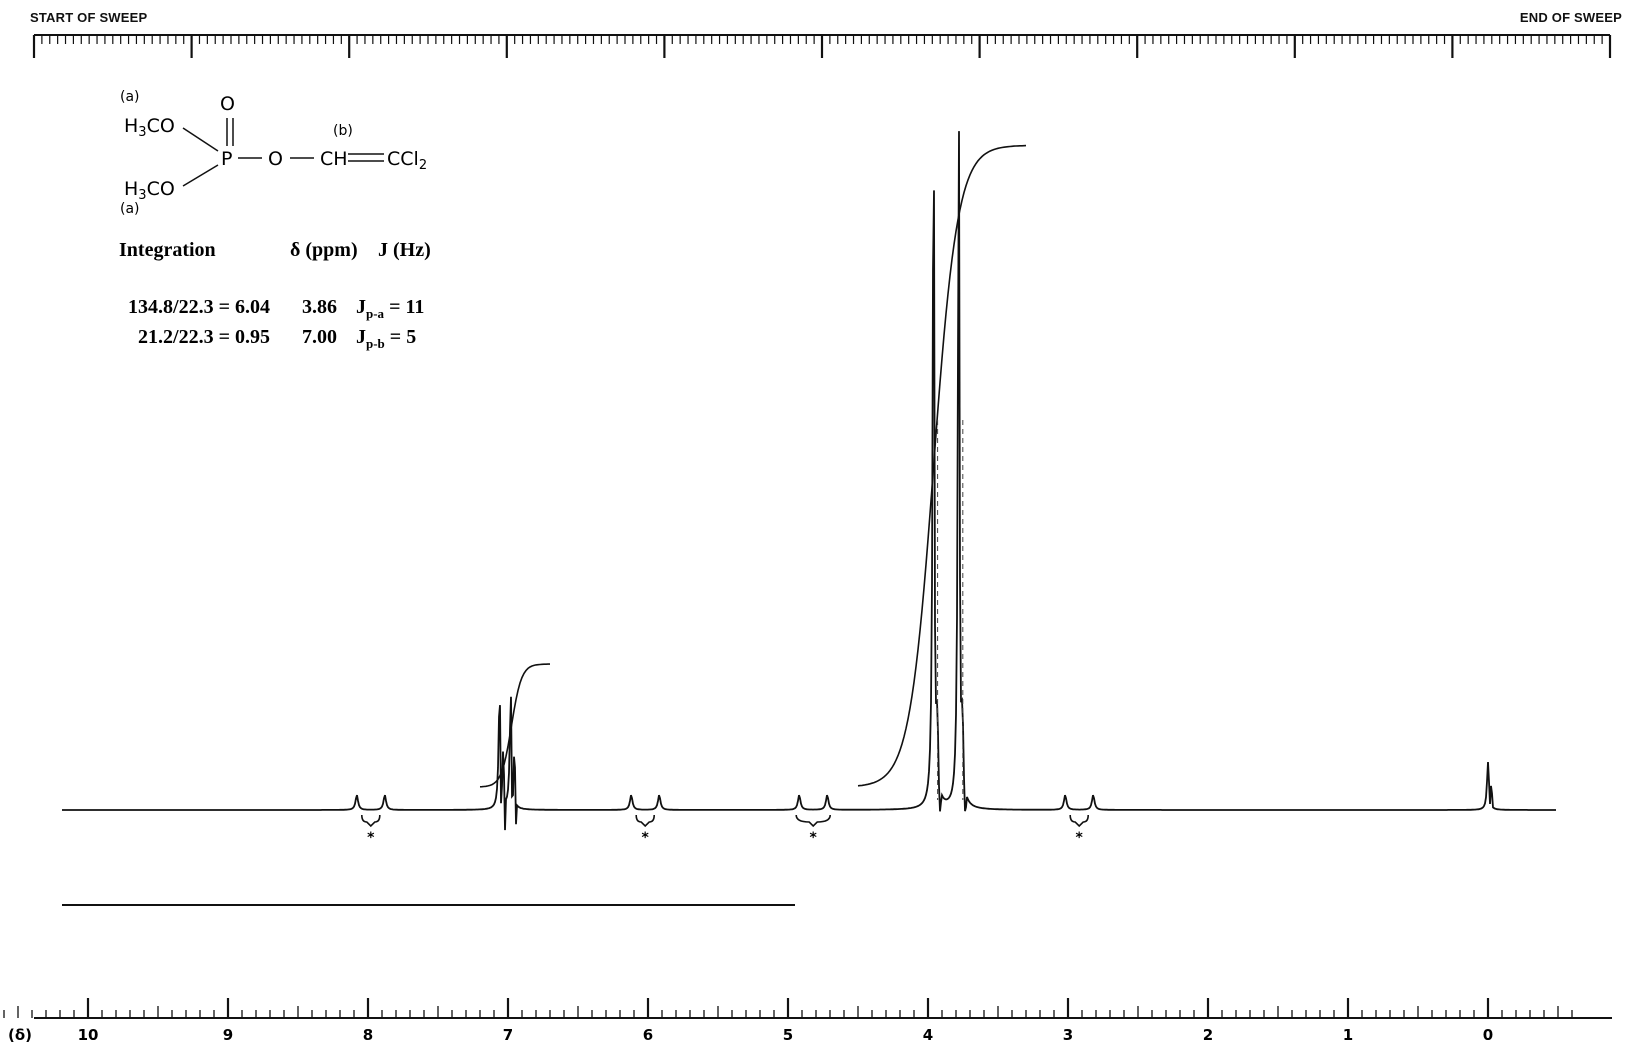  Describe the element at coordinates (928, 1035) in the screenshot. I see `x-tick-label: 4` at that location.